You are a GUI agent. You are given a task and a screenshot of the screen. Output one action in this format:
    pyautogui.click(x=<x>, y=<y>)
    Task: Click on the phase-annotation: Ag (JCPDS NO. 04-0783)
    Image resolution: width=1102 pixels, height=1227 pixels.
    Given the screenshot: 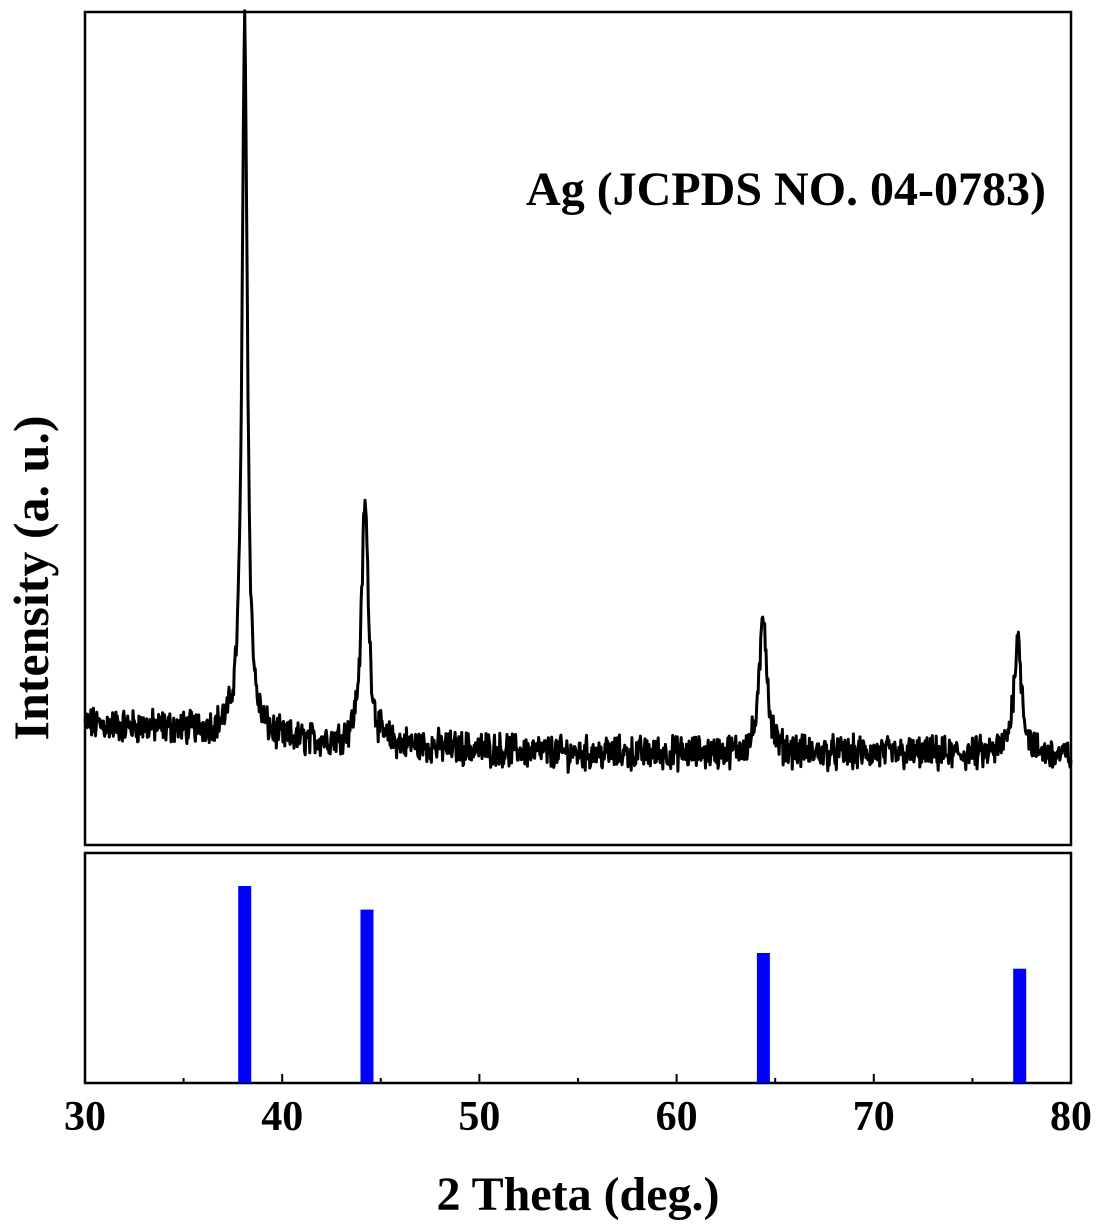 What is the action you would take?
    pyautogui.click(x=786, y=189)
    